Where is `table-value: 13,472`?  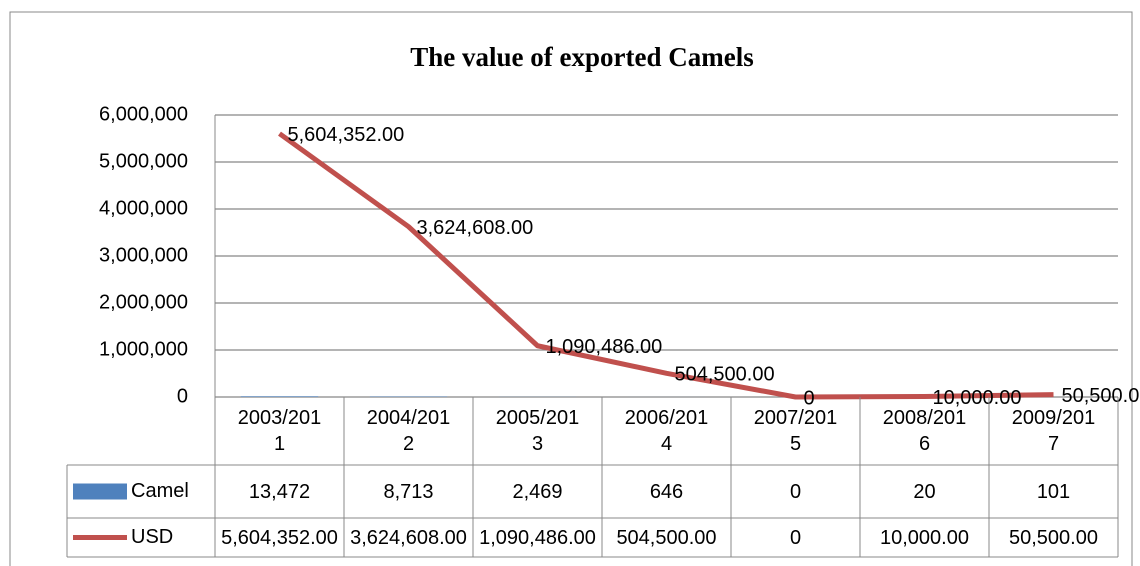
table-value: 13,472 is located at coordinates (279, 491).